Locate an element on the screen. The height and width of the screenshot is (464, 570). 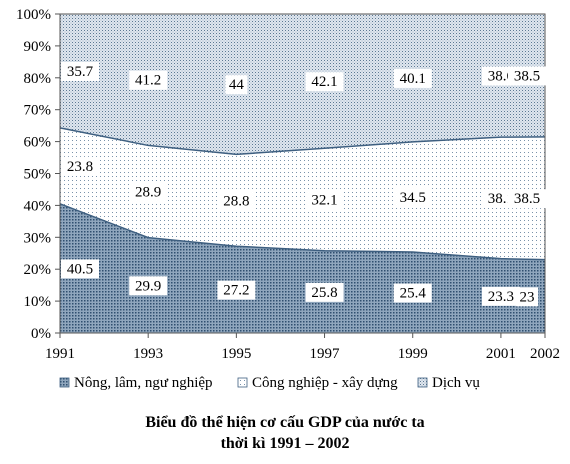
chart-title-line-1: Biểu đồ thể hiện cơ cấu GDP của nước ta is located at coordinates (285, 422).